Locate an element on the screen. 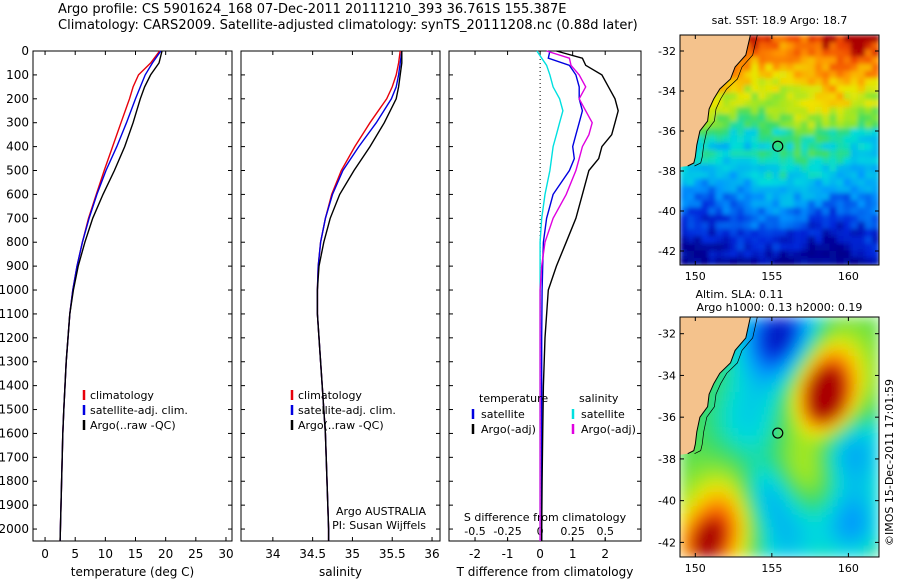 The image size is (900, 580). x-tick-label: 15 is located at coordinates (135, 554).